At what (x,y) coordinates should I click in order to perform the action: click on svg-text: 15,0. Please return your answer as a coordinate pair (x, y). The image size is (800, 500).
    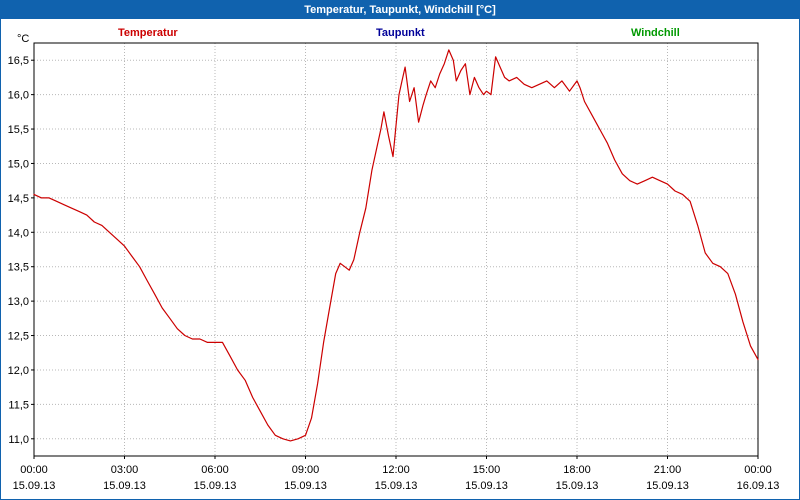
    Looking at the image, I should click on (18, 164).